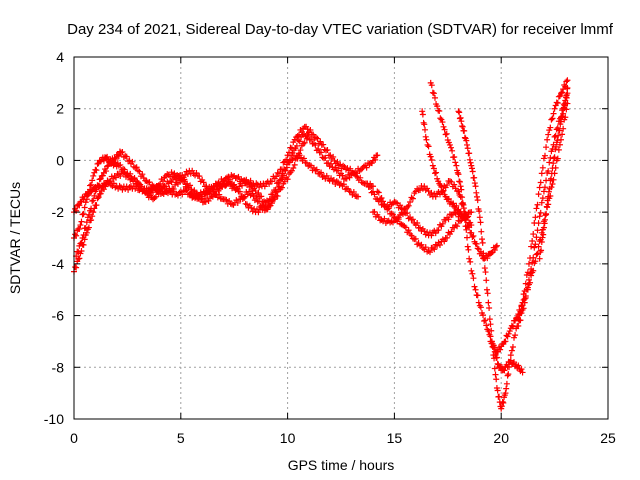 This screenshot has width=640, height=480. Describe the element at coordinates (54, 419) in the screenshot. I see `y-tick-label: -10` at that location.